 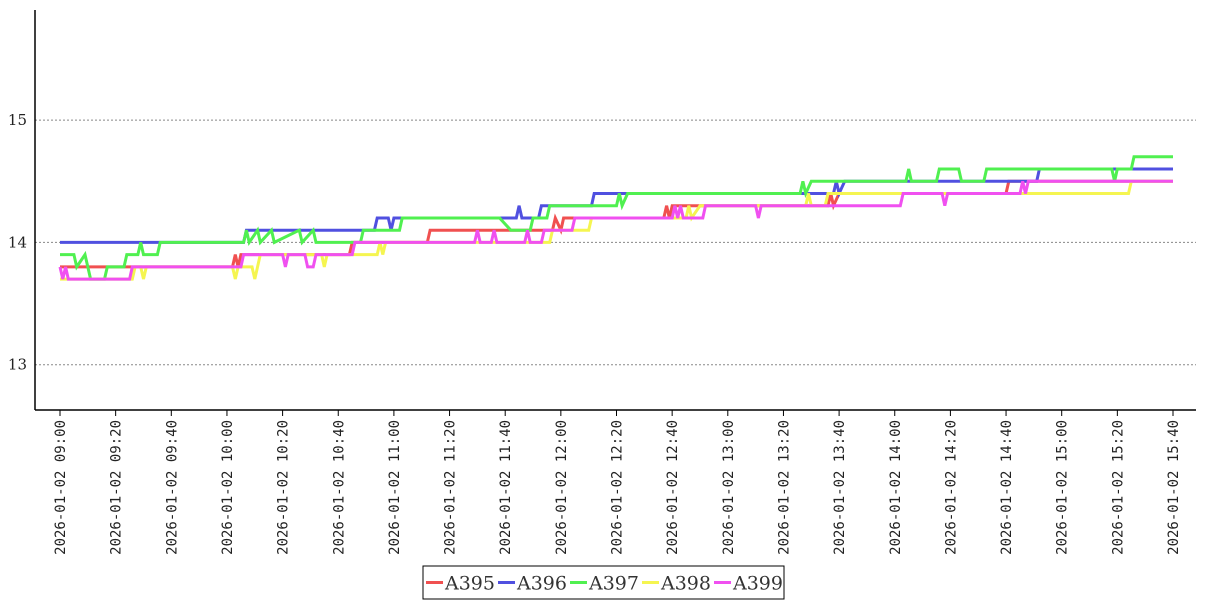 I want to click on legend-label-a397: A397, so click(x=613, y=584).